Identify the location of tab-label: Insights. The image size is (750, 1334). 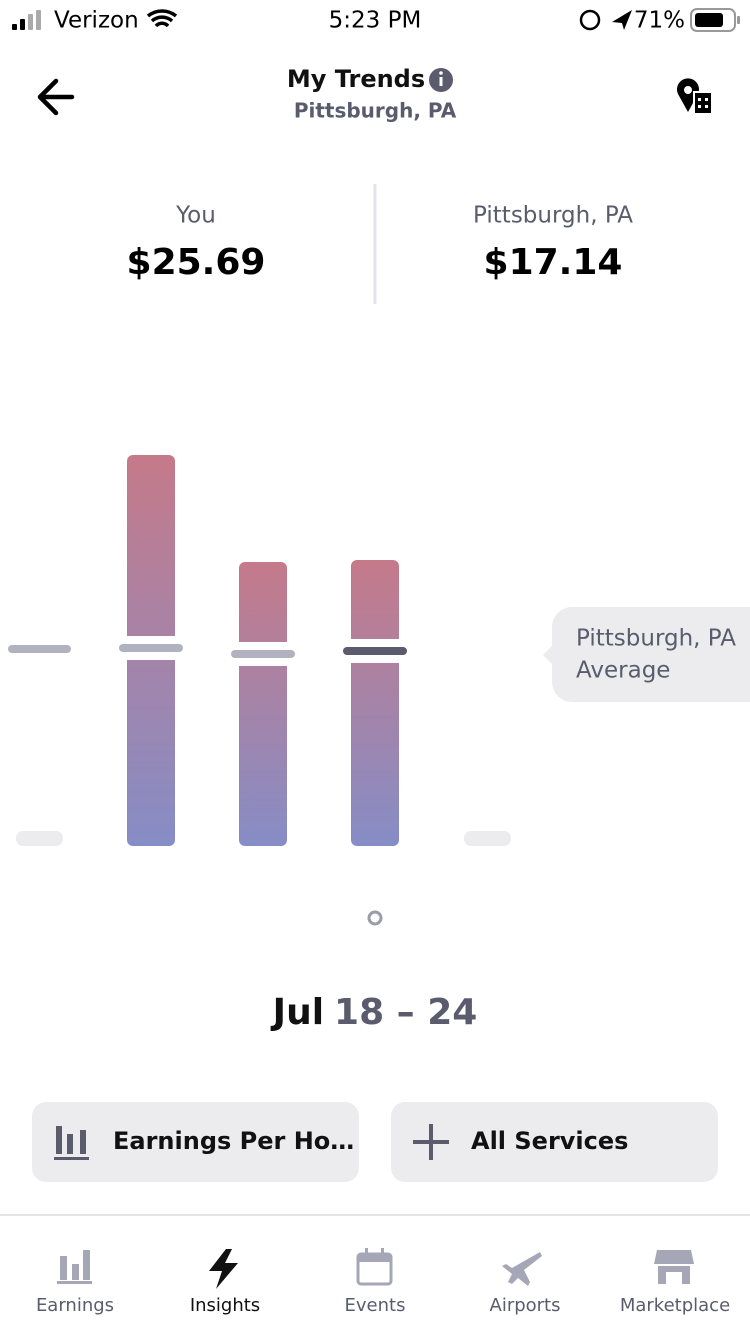
(225, 1305).